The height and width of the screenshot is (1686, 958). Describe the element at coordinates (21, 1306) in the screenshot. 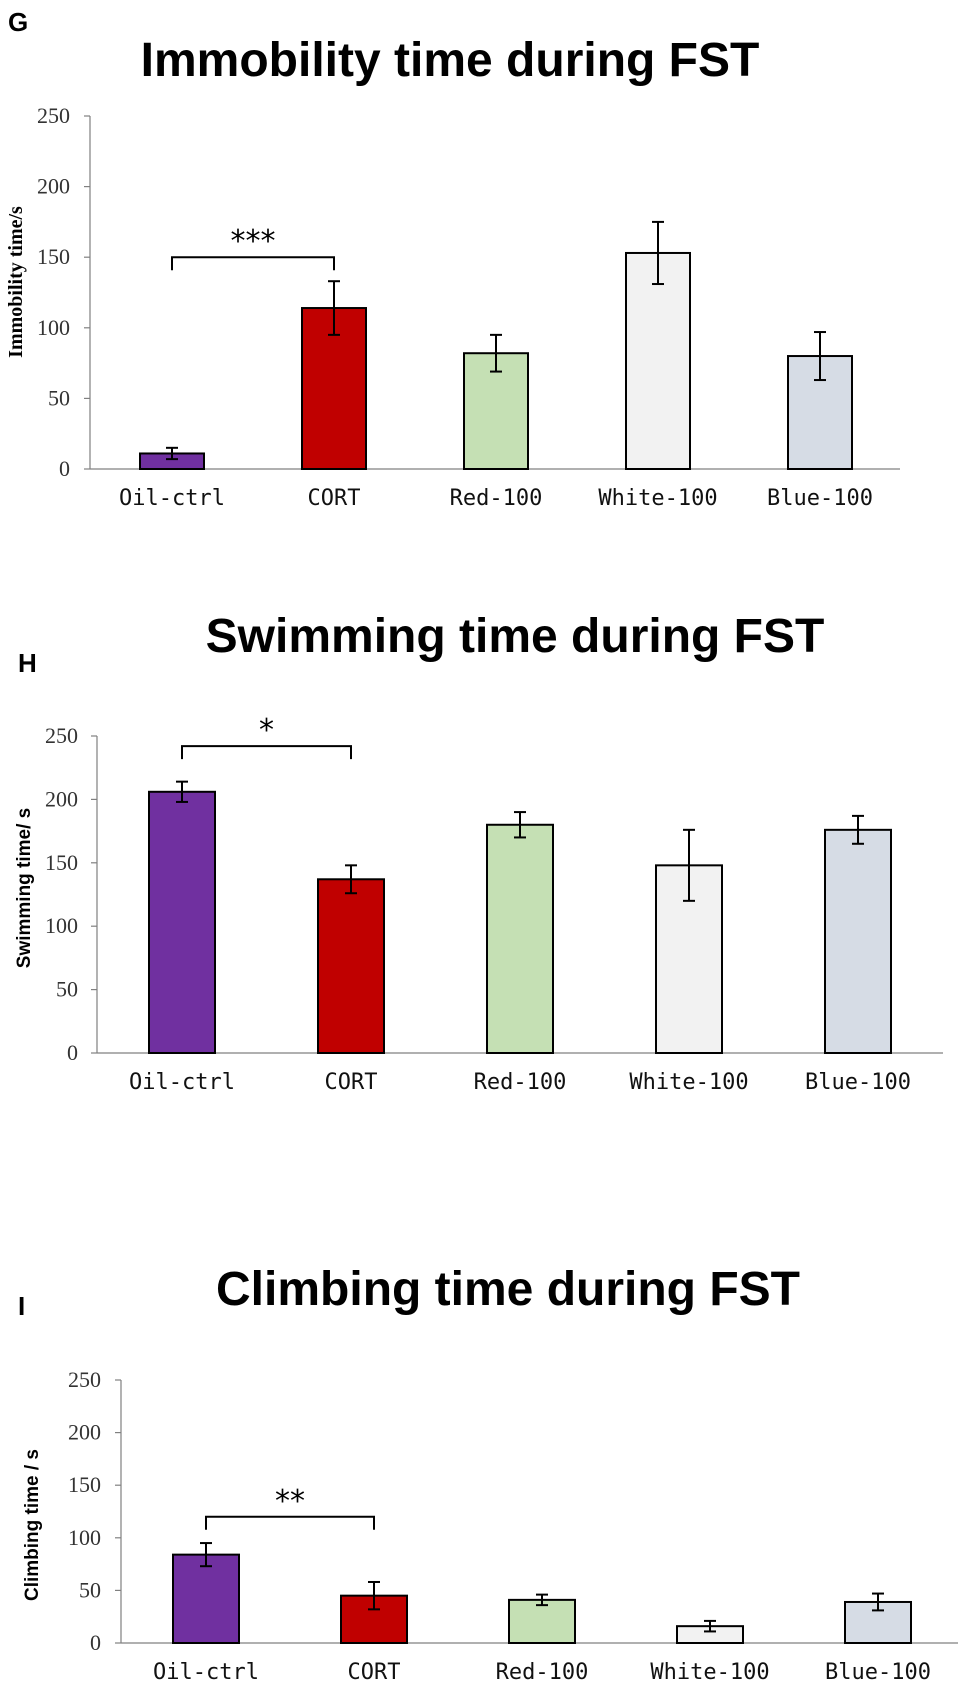

I see `panel-letter: I` at that location.